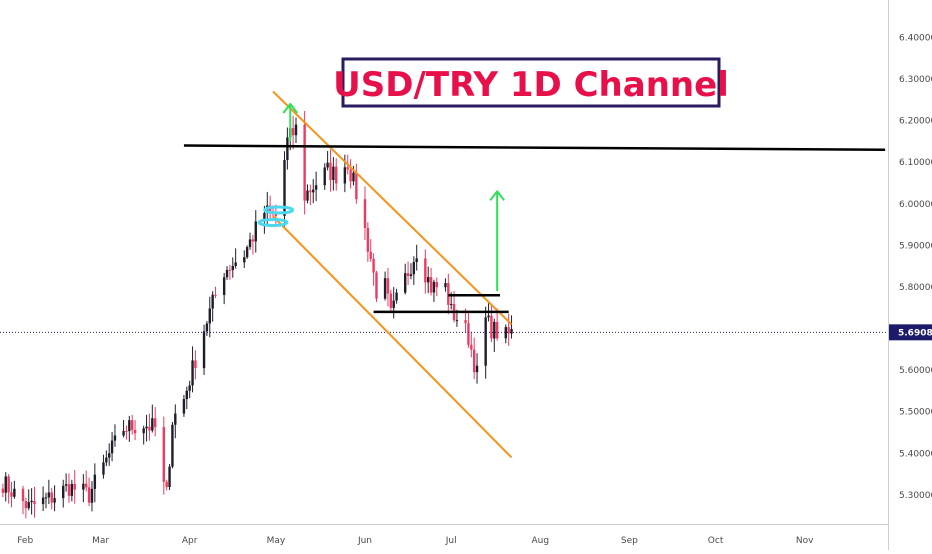 The width and height of the screenshot is (932, 554). I want to click on price-tick-label: 6.30000, so click(915, 80).